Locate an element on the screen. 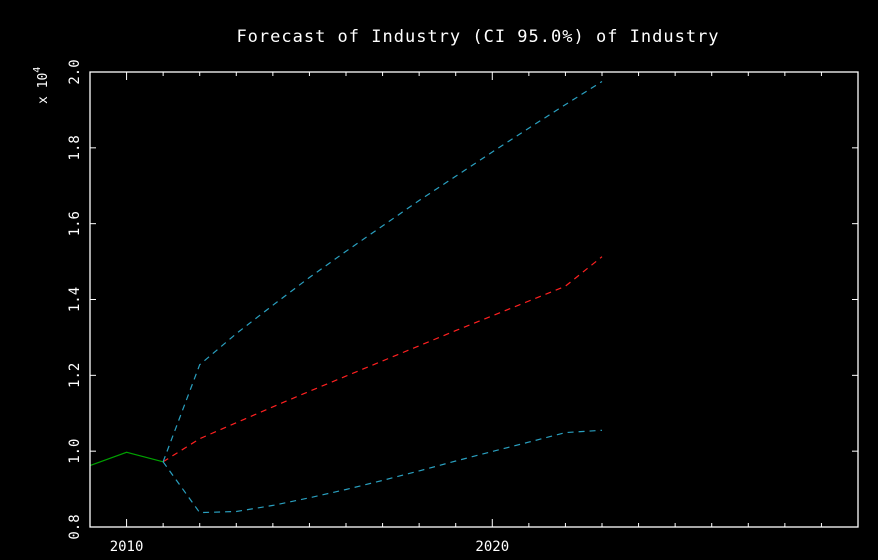 The height and width of the screenshot is (560, 878). series-line-lower-ci is located at coordinates (382, 471).